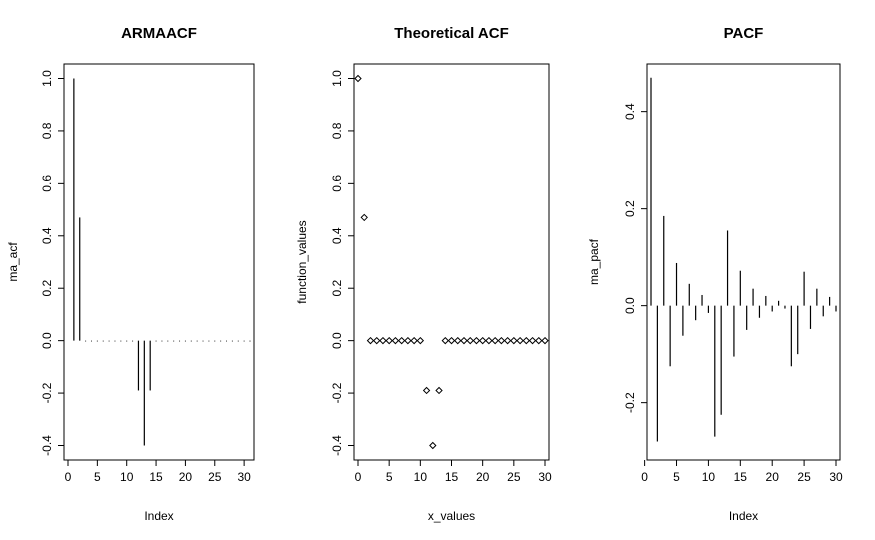  What do you see at coordinates (302, 261) in the screenshot?
I see `y-axis-label: function_values` at bounding box center [302, 261].